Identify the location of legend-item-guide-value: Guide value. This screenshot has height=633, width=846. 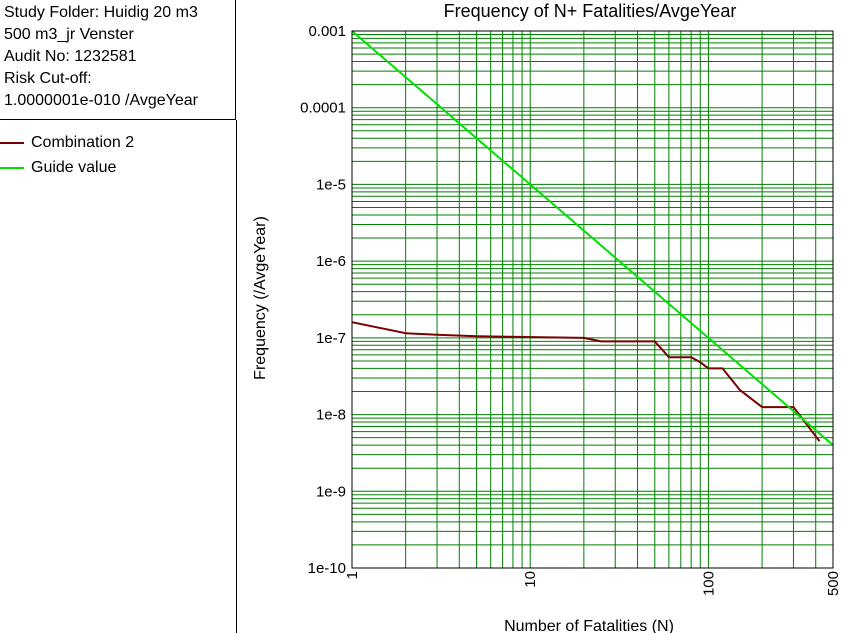
(118, 168).